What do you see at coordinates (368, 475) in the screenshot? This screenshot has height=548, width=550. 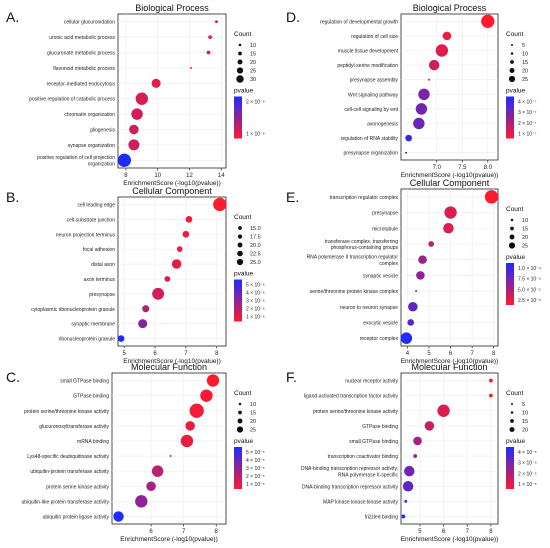 I see `category-label: RNA polymerase II-specific` at bounding box center [368, 475].